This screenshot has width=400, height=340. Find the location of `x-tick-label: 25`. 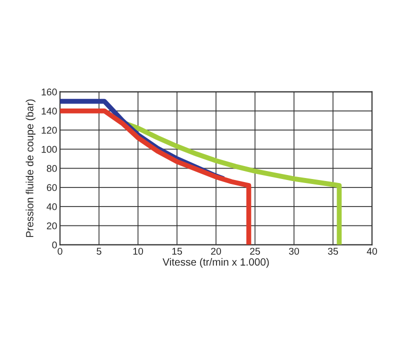

x-tick-label: 25 is located at coordinates (255, 251).